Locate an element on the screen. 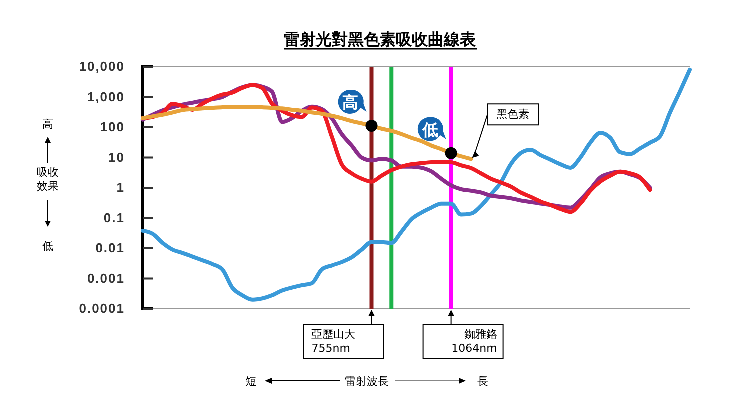 The height and width of the screenshot is (409, 736). y-tick-label: 0.0001 is located at coordinates (102, 308).